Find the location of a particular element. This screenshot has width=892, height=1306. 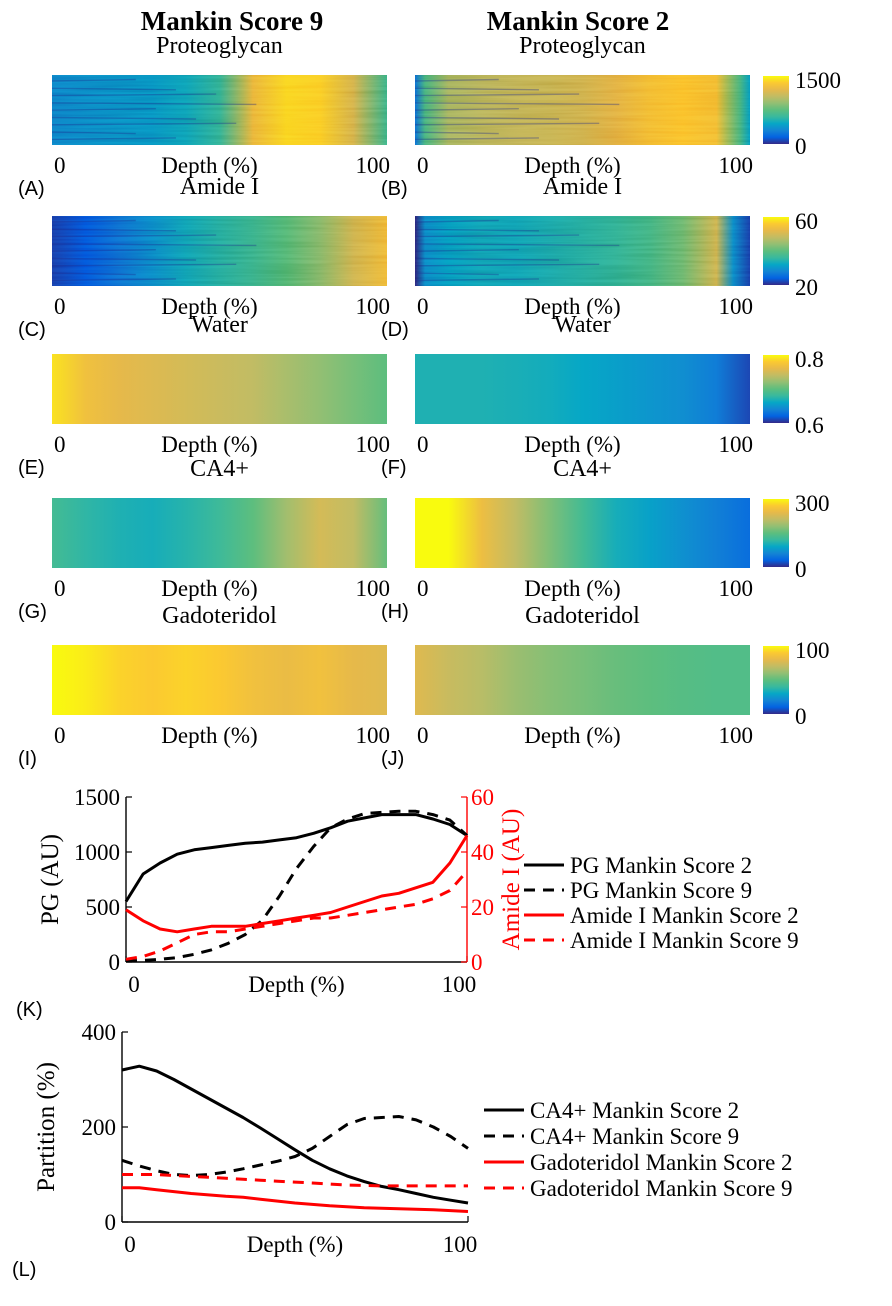

heatmap-j: Gadoteridol 0 100 Depth (%) (J) is located at coordinates (567, 686).